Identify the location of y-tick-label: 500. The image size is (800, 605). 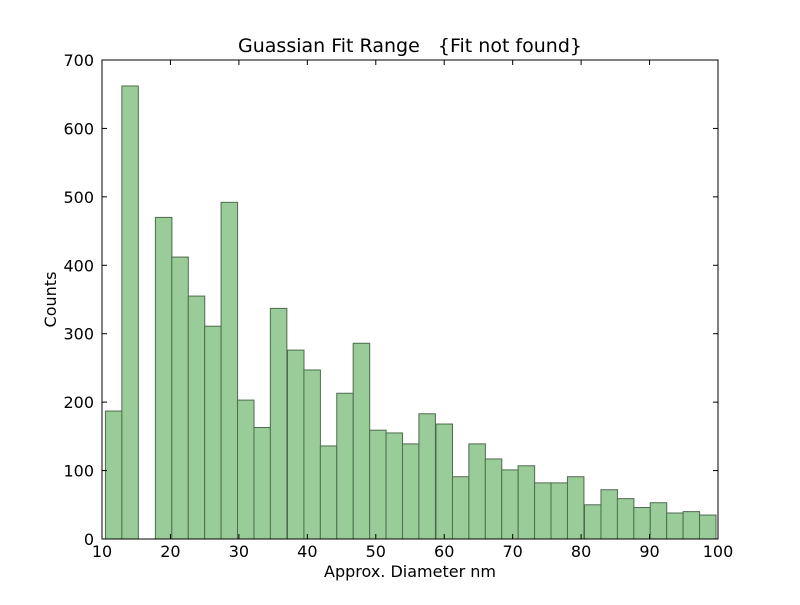
(78, 197).